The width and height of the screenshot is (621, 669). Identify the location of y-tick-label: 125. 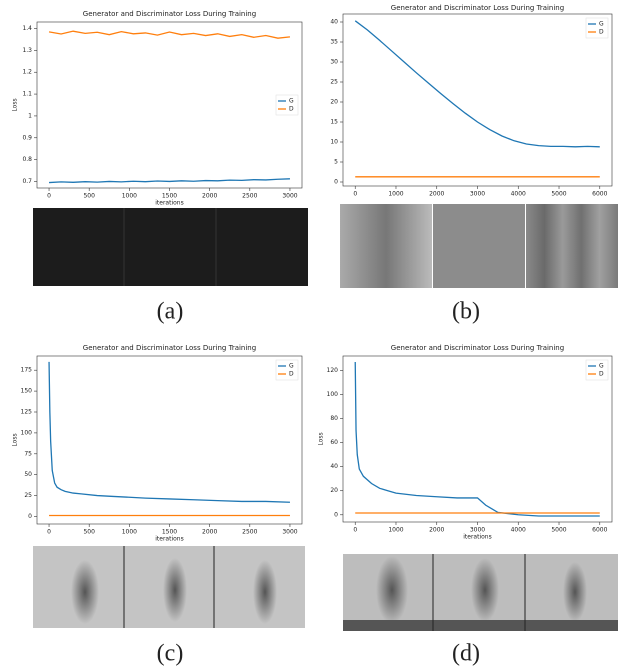
(27, 412).